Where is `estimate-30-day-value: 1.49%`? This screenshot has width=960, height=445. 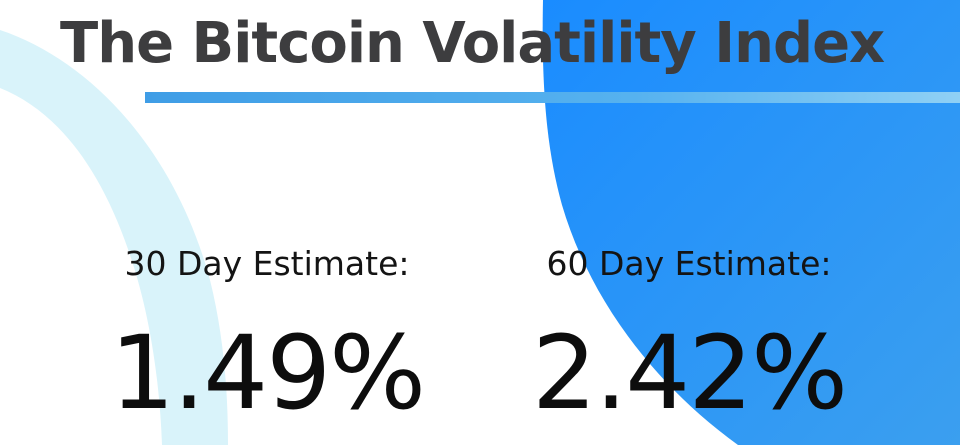 estimate-30-day-value: 1.49% is located at coordinates (267, 373).